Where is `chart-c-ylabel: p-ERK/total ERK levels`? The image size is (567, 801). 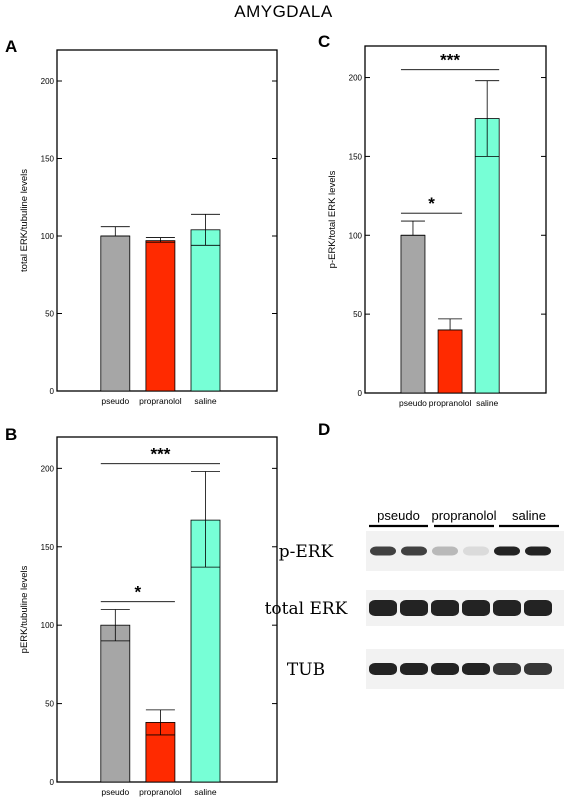
chart-c-ylabel: p-ERK/total ERK levels is located at coordinates (332, 219).